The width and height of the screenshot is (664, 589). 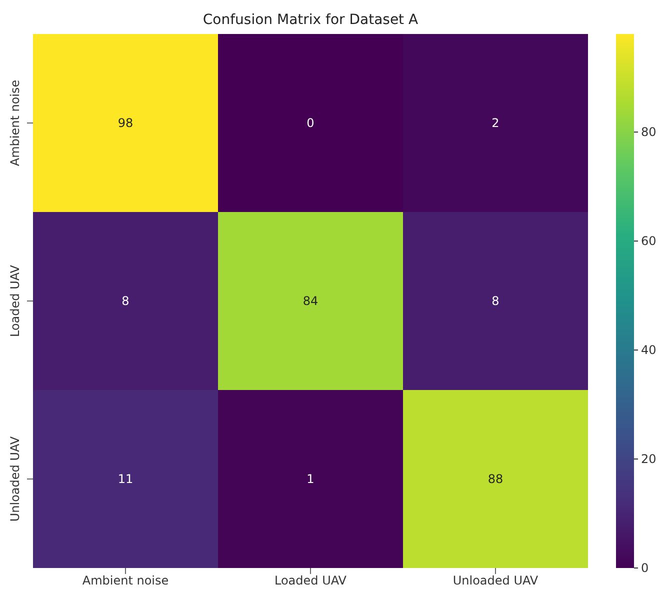 What do you see at coordinates (126, 479) in the screenshot?
I see `data-label: 11` at bounding box center [126, 479].